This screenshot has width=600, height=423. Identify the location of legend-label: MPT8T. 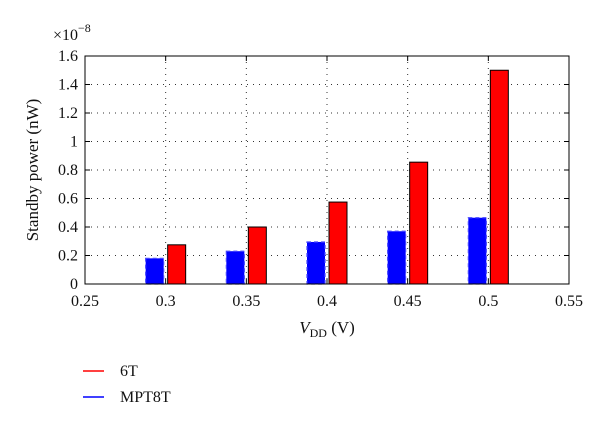
(145, 397).